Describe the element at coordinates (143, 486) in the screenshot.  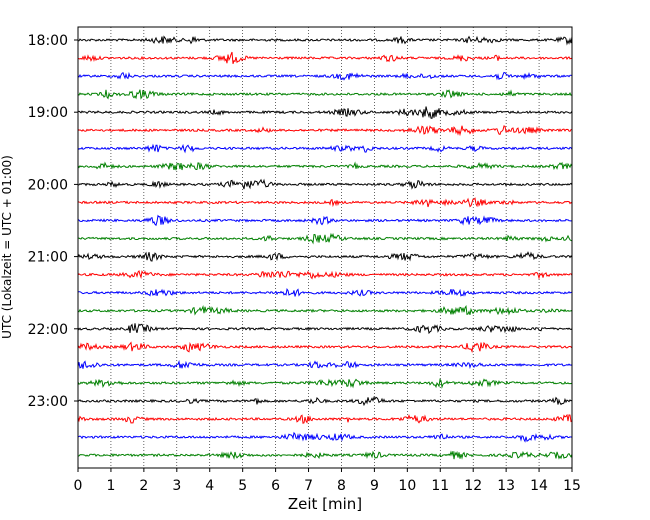
I see `x-tick-label-2: 2` at that location.